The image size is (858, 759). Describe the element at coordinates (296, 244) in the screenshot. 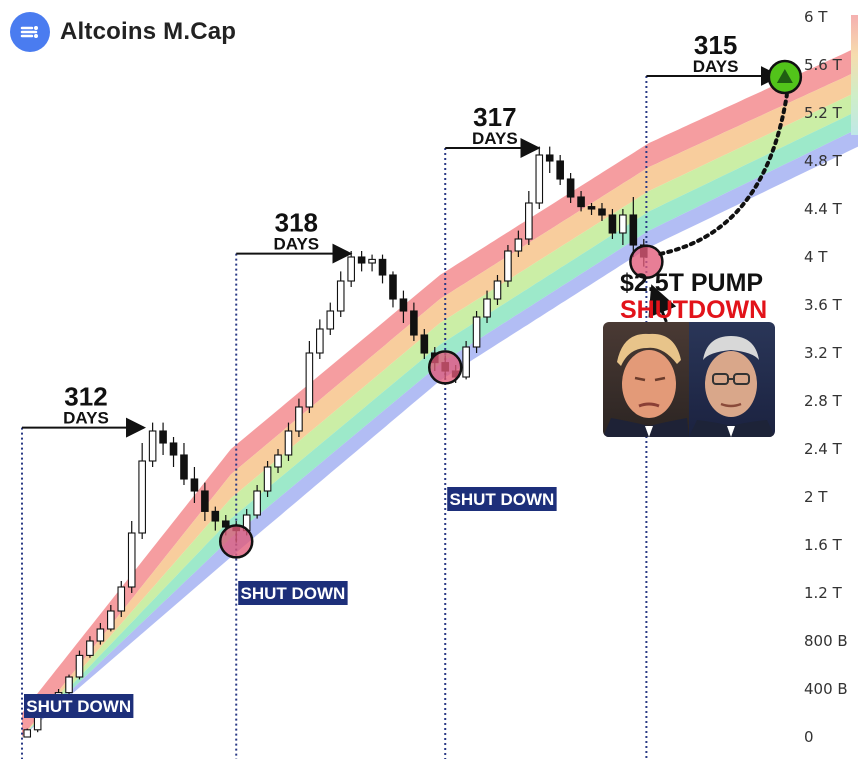

I see `cycle-2-days-label: DAYS` at that location.